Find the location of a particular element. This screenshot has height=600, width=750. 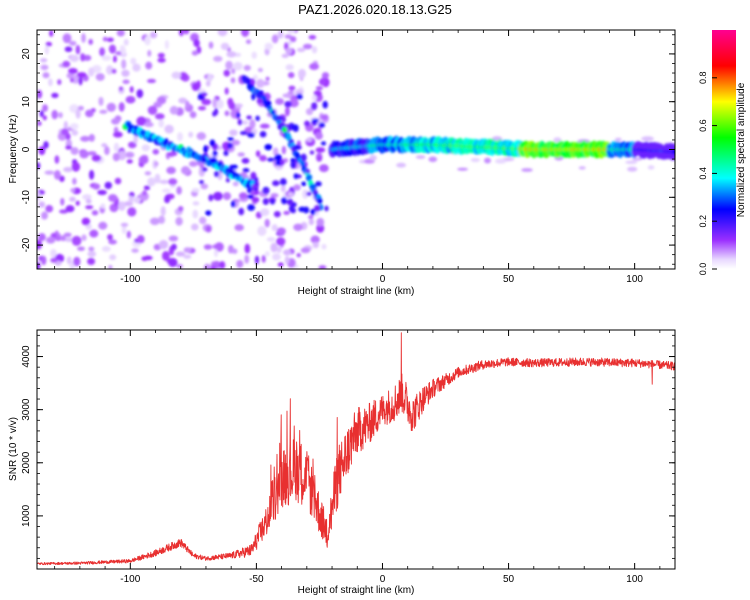

snr-y-tick-label: 1000 is located at coordinates (26, 515).